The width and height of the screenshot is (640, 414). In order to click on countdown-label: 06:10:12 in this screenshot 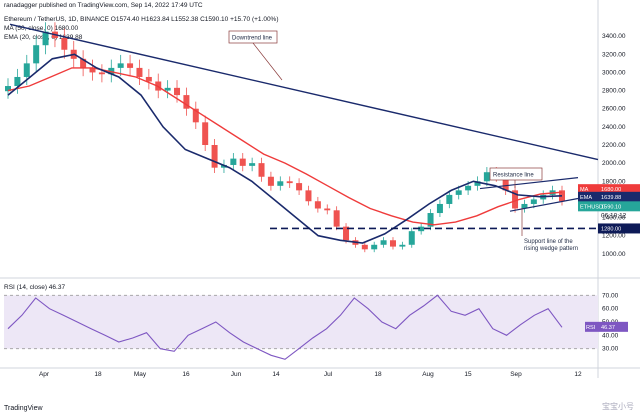, I will do `click(614, 215)`.